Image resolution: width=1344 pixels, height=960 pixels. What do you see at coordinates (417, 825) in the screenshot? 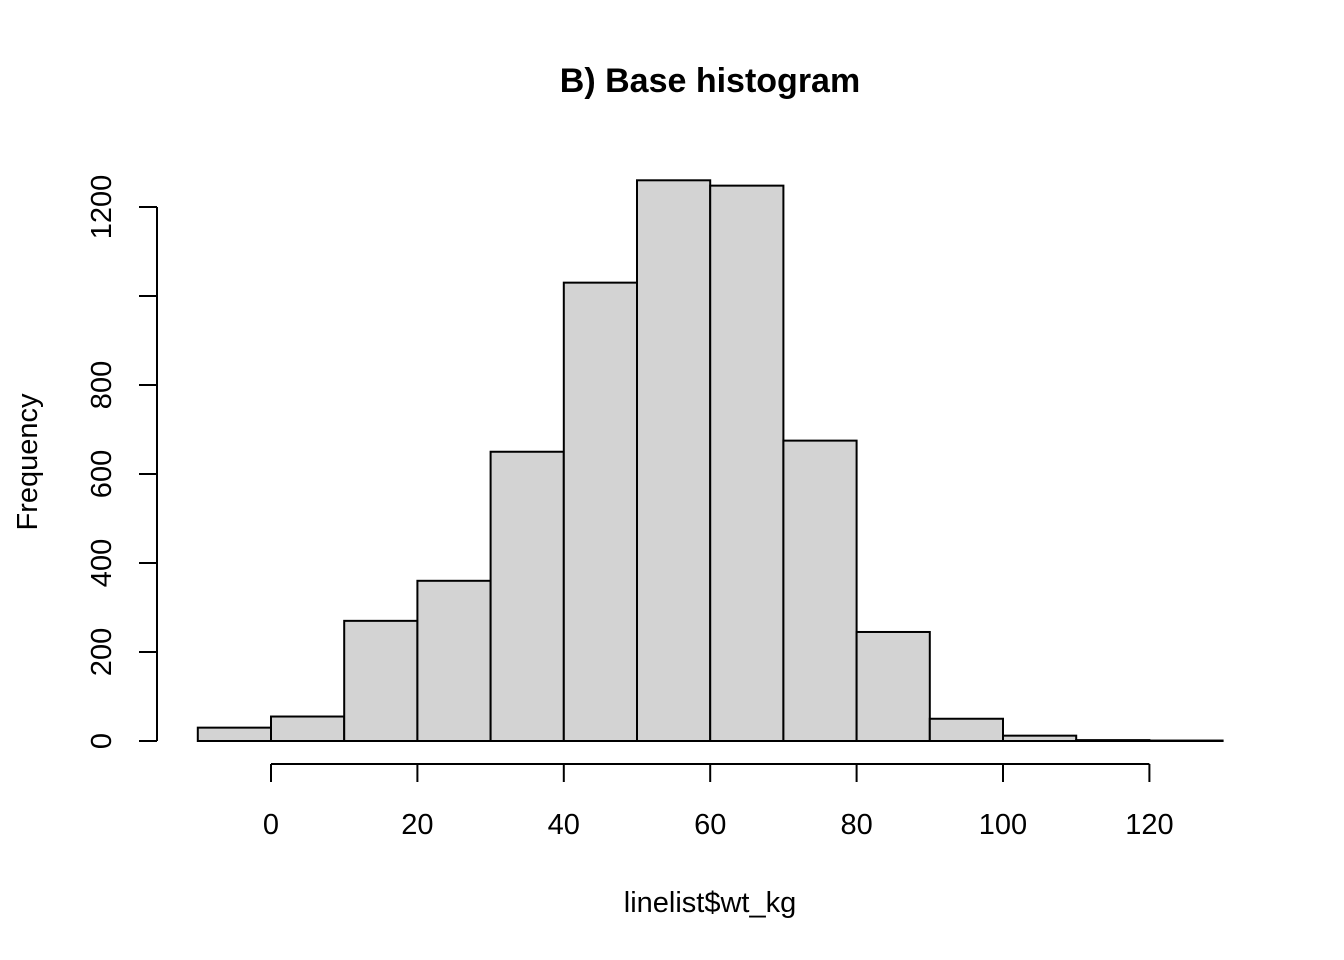
I see `x-tick-label: 20` at bounding box center [417, 825].